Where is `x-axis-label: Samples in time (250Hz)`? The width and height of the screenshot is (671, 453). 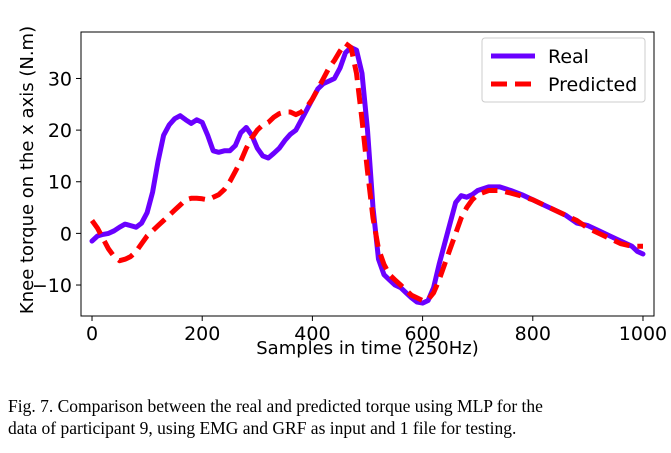
x-axis-label: Samples in time (250Hz) is located at coordinates (367, 348).